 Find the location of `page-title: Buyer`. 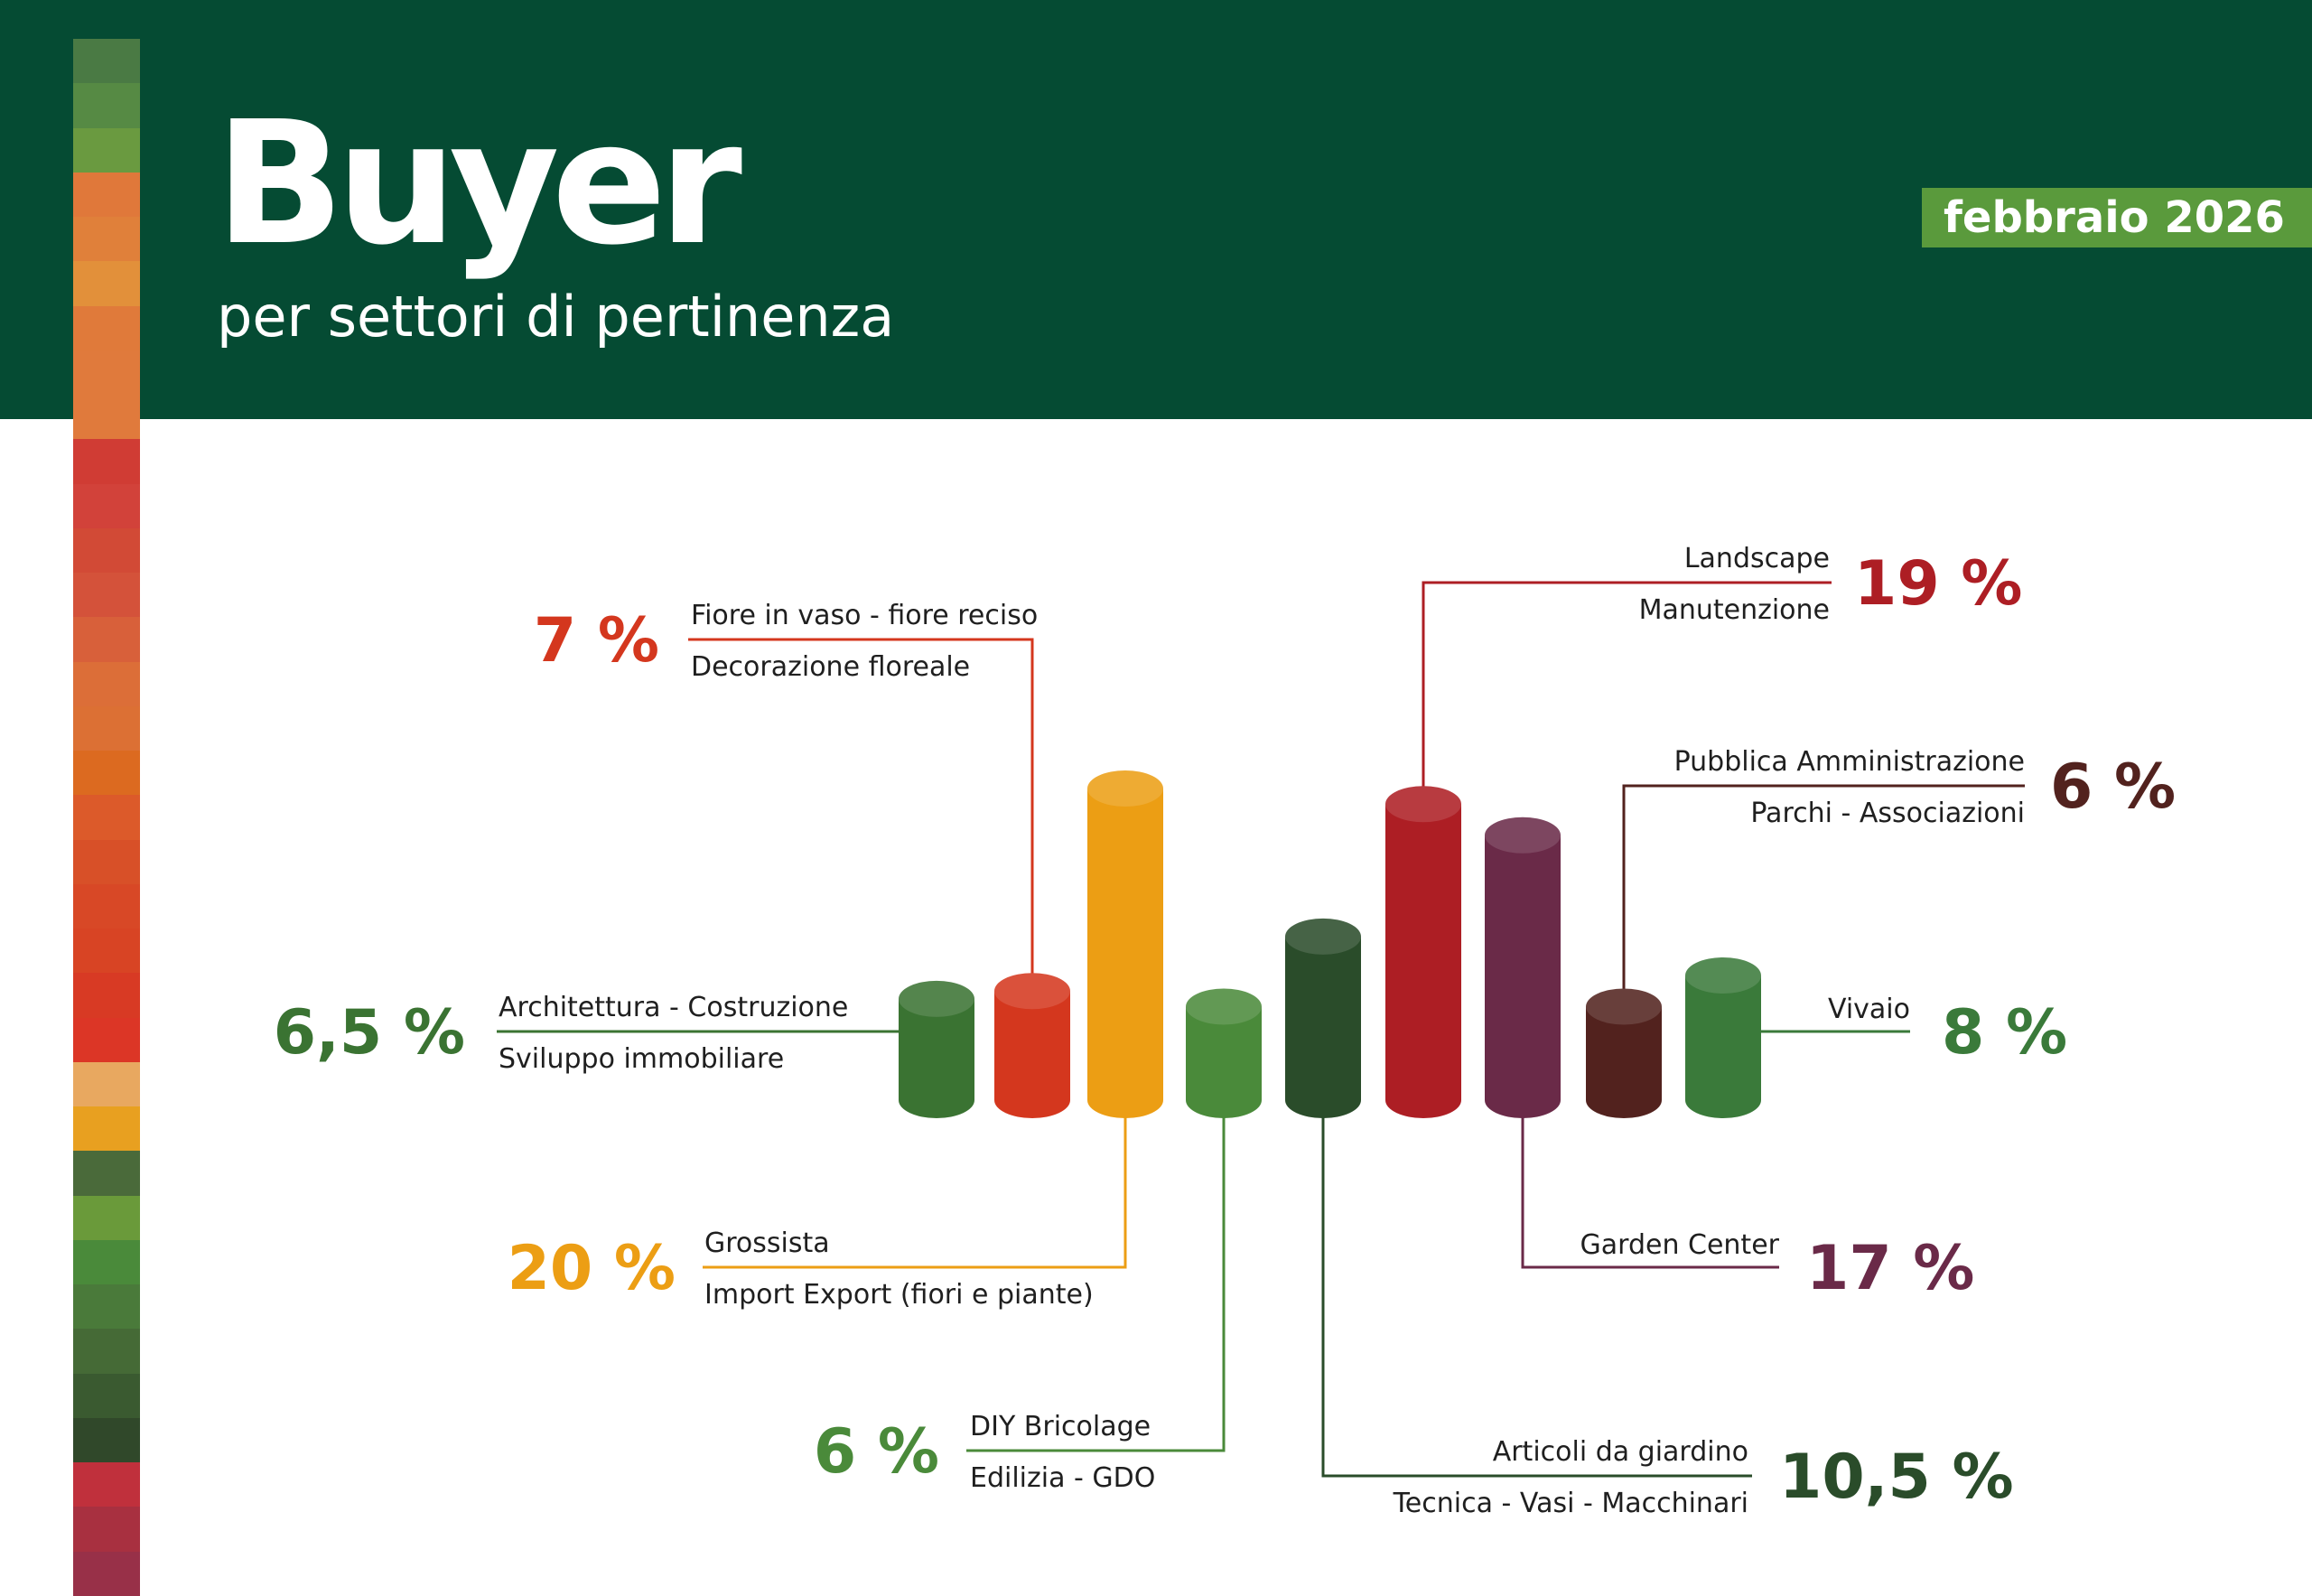

page-title: Buyer is located at coordinates (478, 184).